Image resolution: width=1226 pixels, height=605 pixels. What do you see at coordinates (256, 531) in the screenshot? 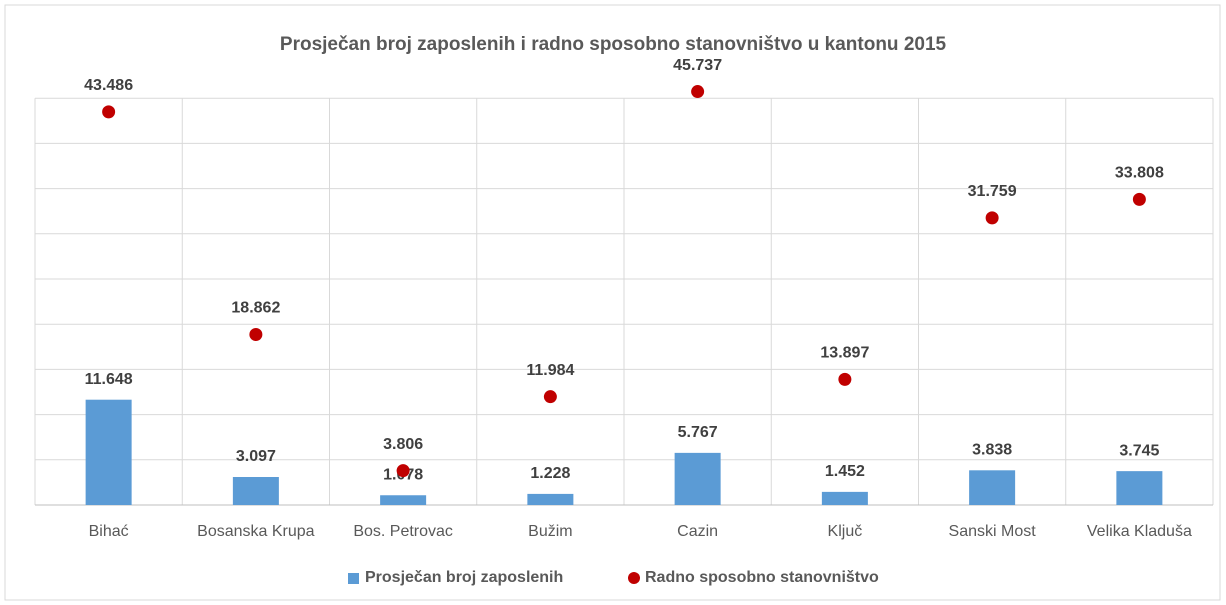
I see `x-tick-label: Bosanska Krupa` at bounding box center [256, 531].